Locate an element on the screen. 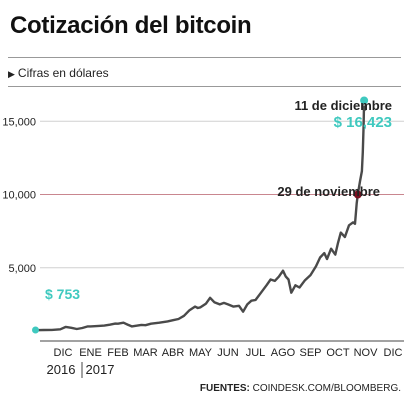 Image resolution: width=409 pixels, height=400 pixels. november-29-label: 29 de noviembre is located at coordinates (328, 191).